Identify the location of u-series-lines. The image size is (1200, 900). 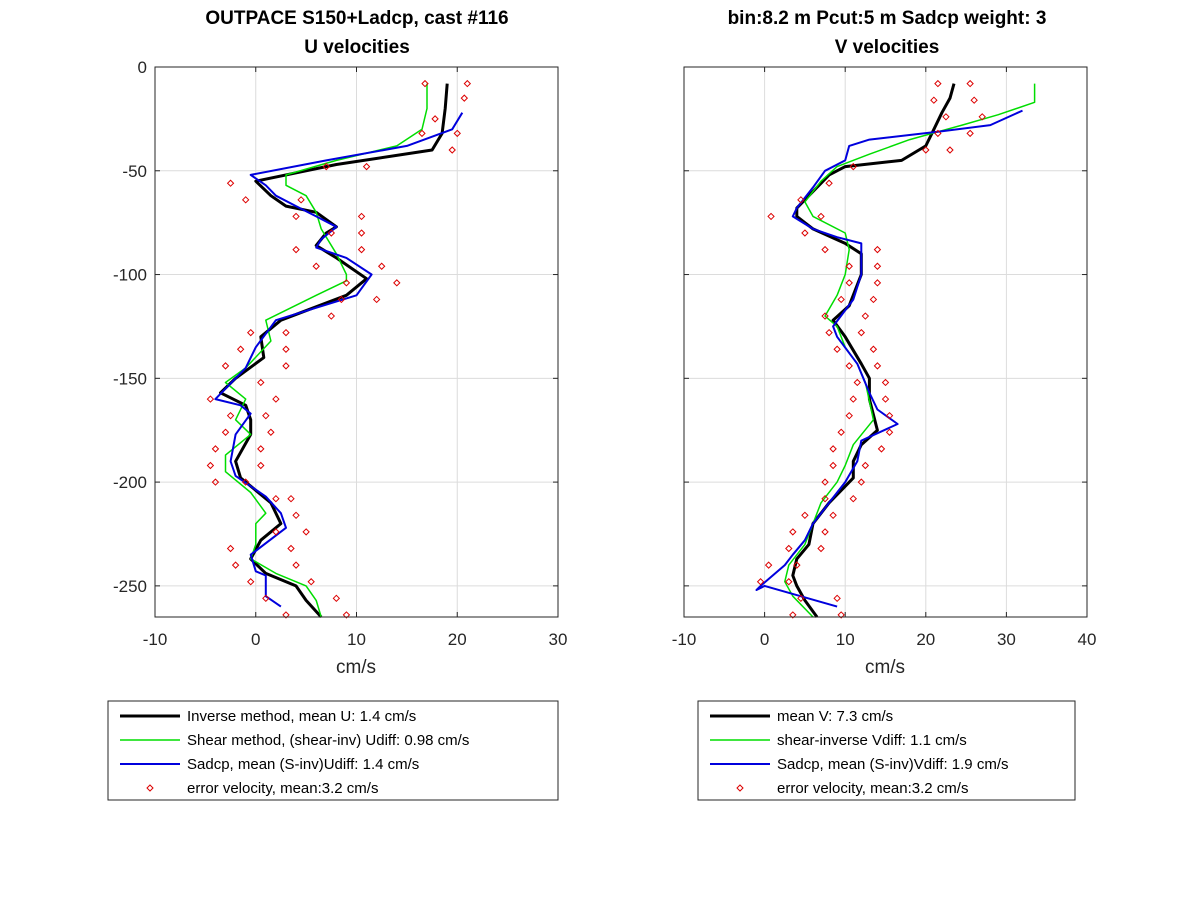
(339, 349).